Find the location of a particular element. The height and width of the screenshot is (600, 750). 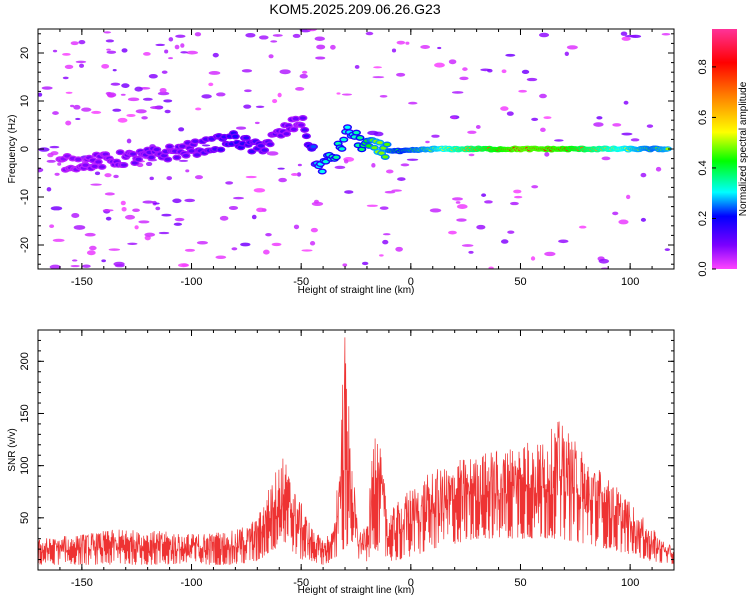

colorbar-tick-label: 0.0 is located at coordinates (703, 268).